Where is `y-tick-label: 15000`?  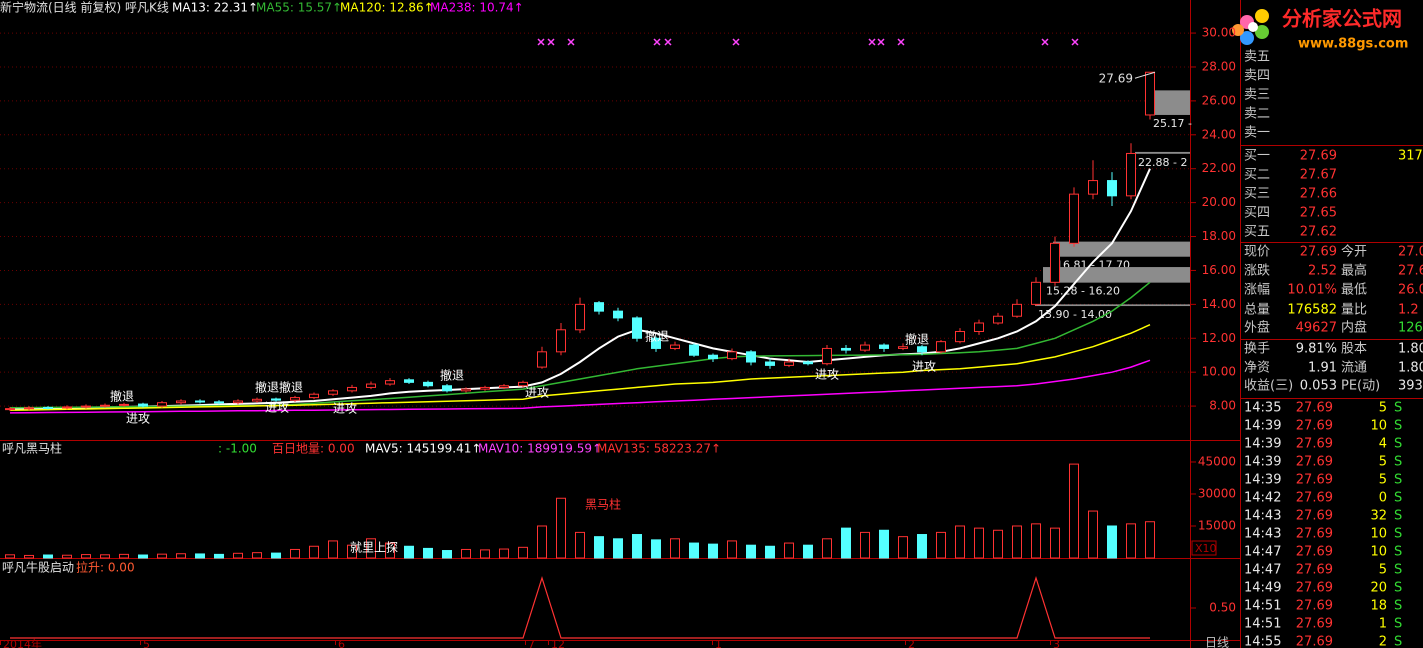 y-tick-label: 15000 is located at coordinates (1217, 525).